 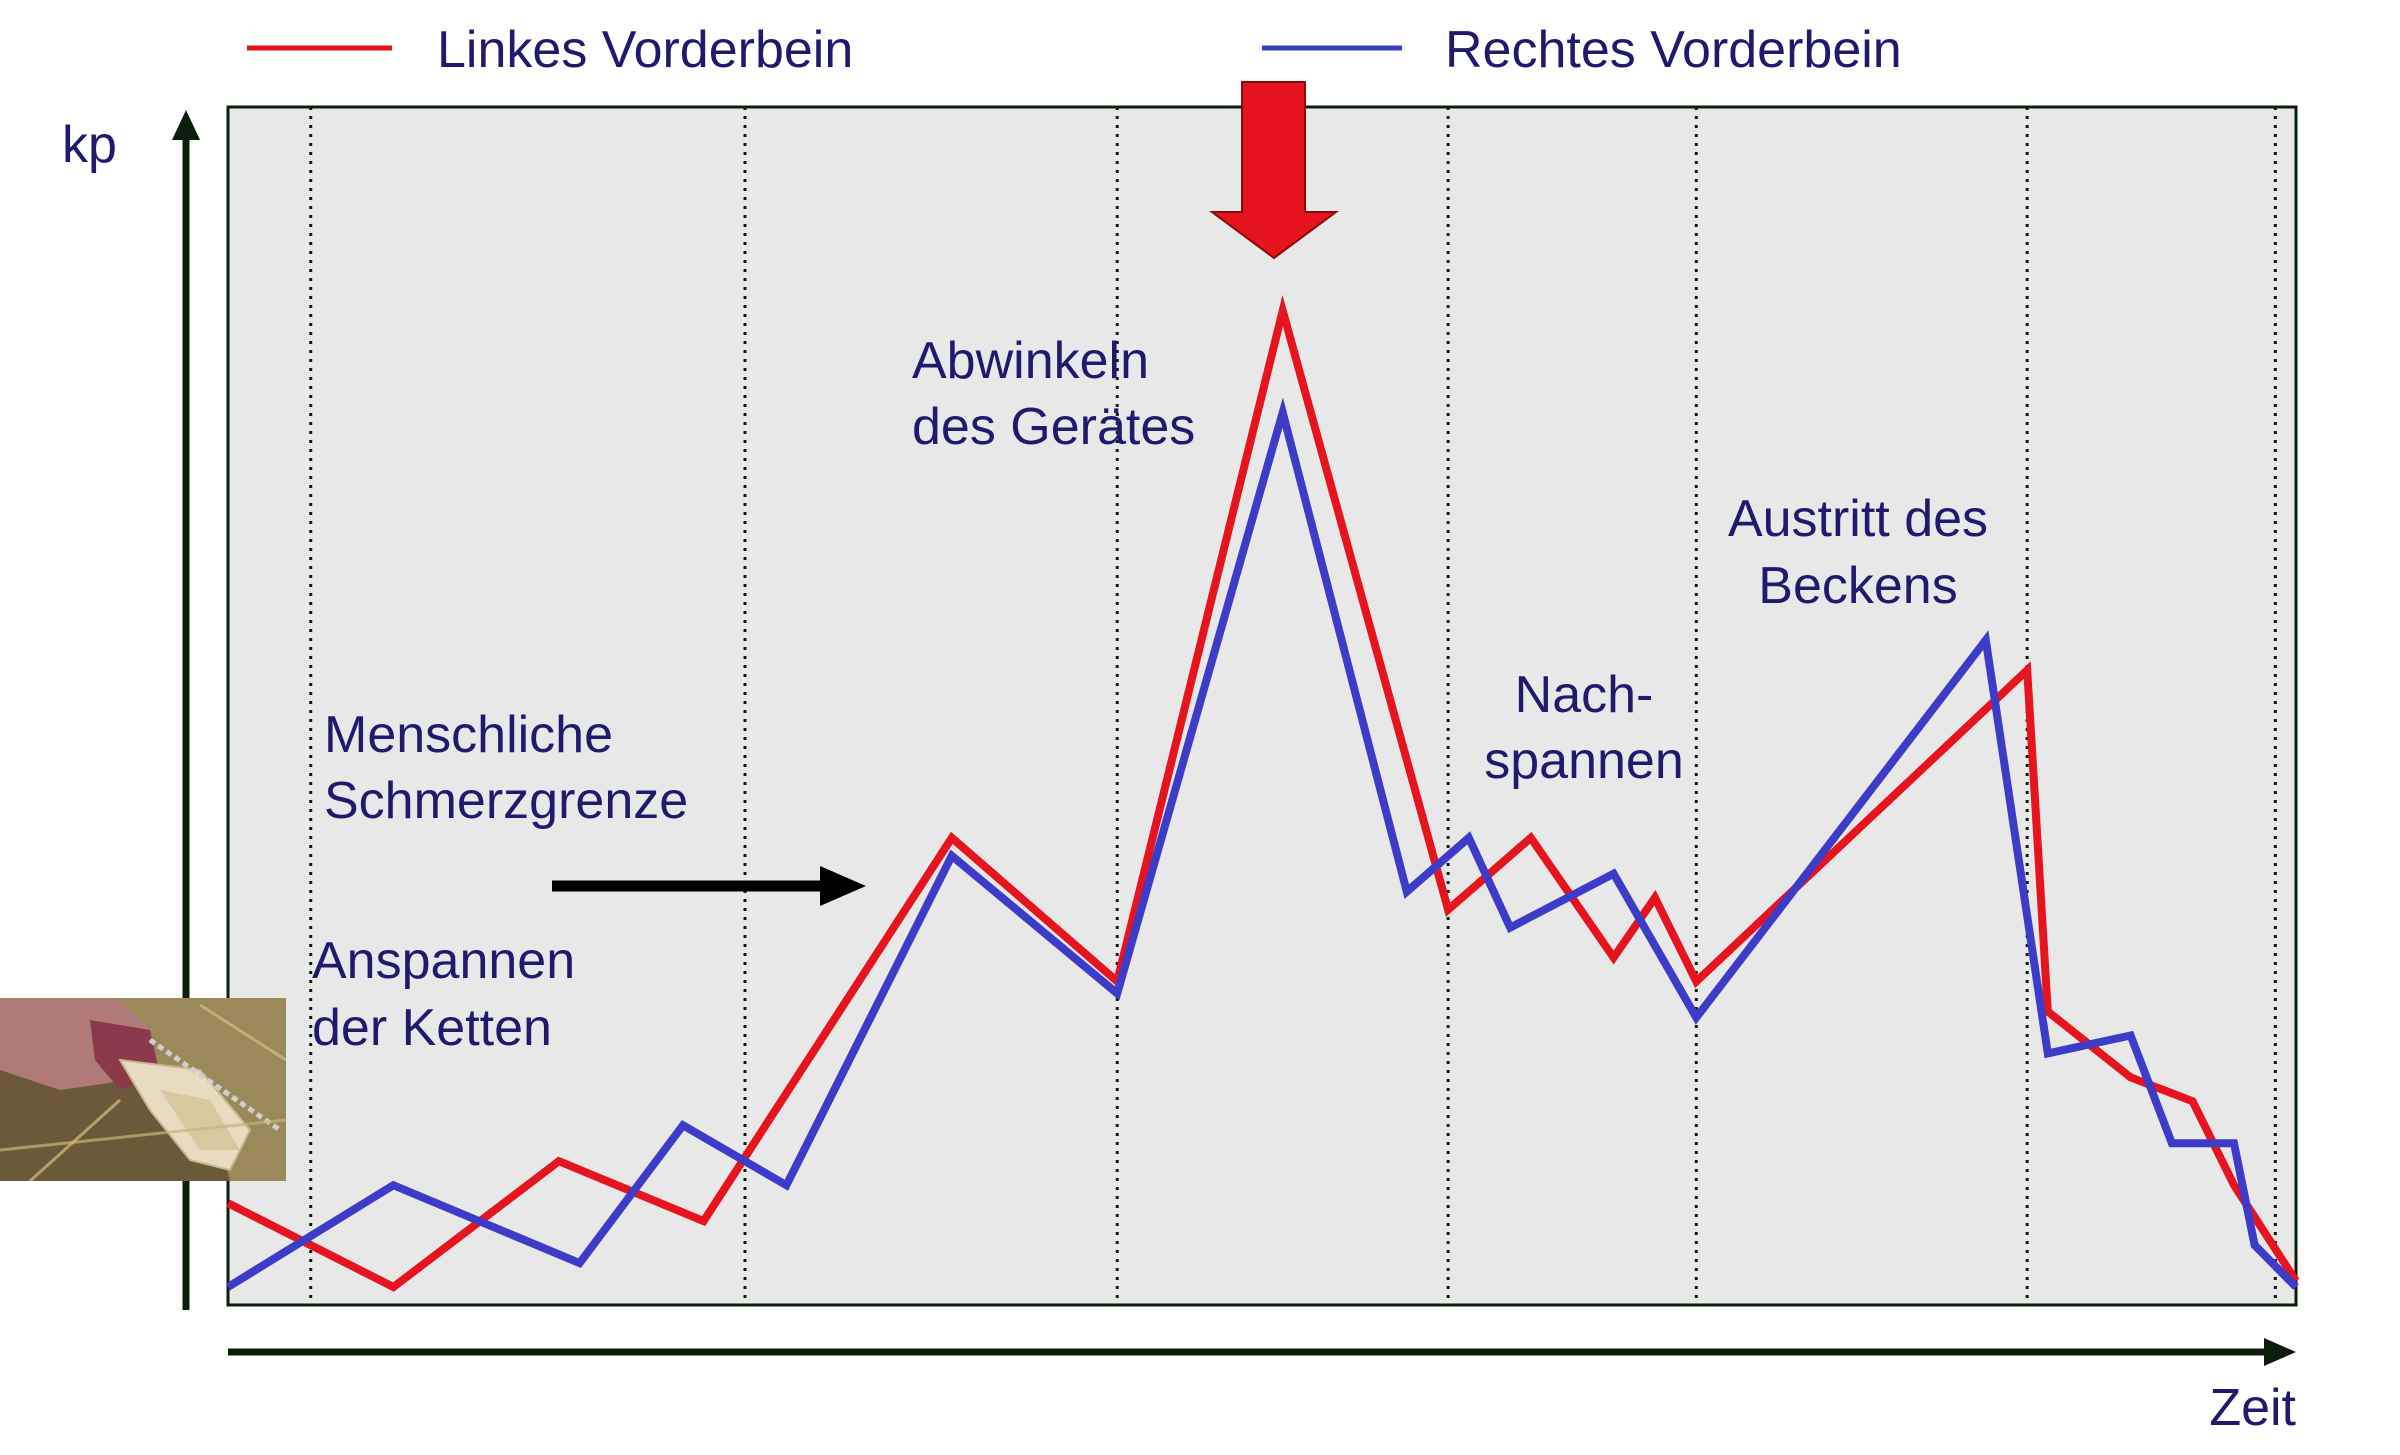 What do you see at coordinates (1584, 761) in the screenshot?
I see `annotation-nachspannen-2: spannen` at bounding box center [1584, 761].